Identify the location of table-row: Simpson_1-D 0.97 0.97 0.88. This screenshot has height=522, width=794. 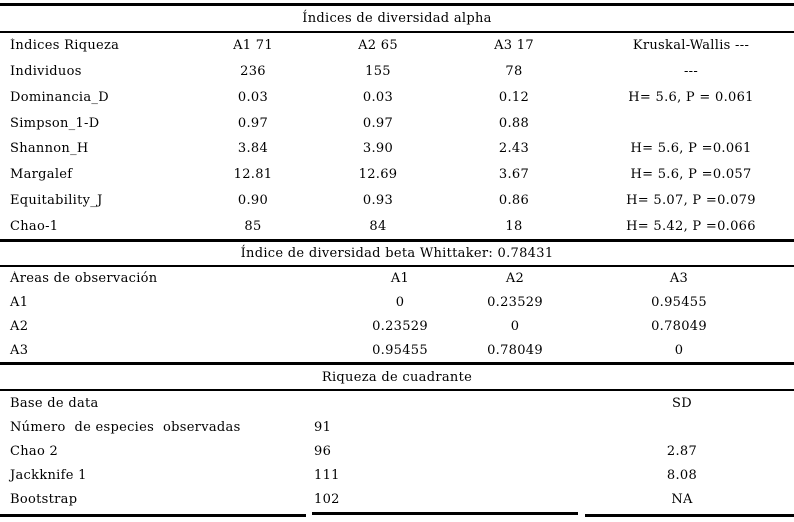
(397, 123).